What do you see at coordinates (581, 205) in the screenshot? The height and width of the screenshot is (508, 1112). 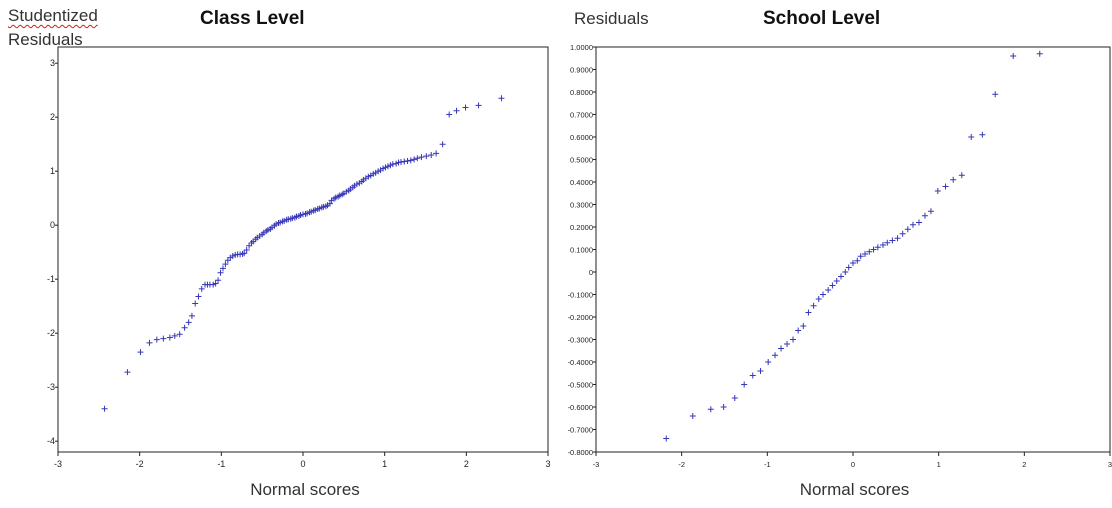 I see `school-ytick-label: 0.3000` at bounding box center [581, 205].